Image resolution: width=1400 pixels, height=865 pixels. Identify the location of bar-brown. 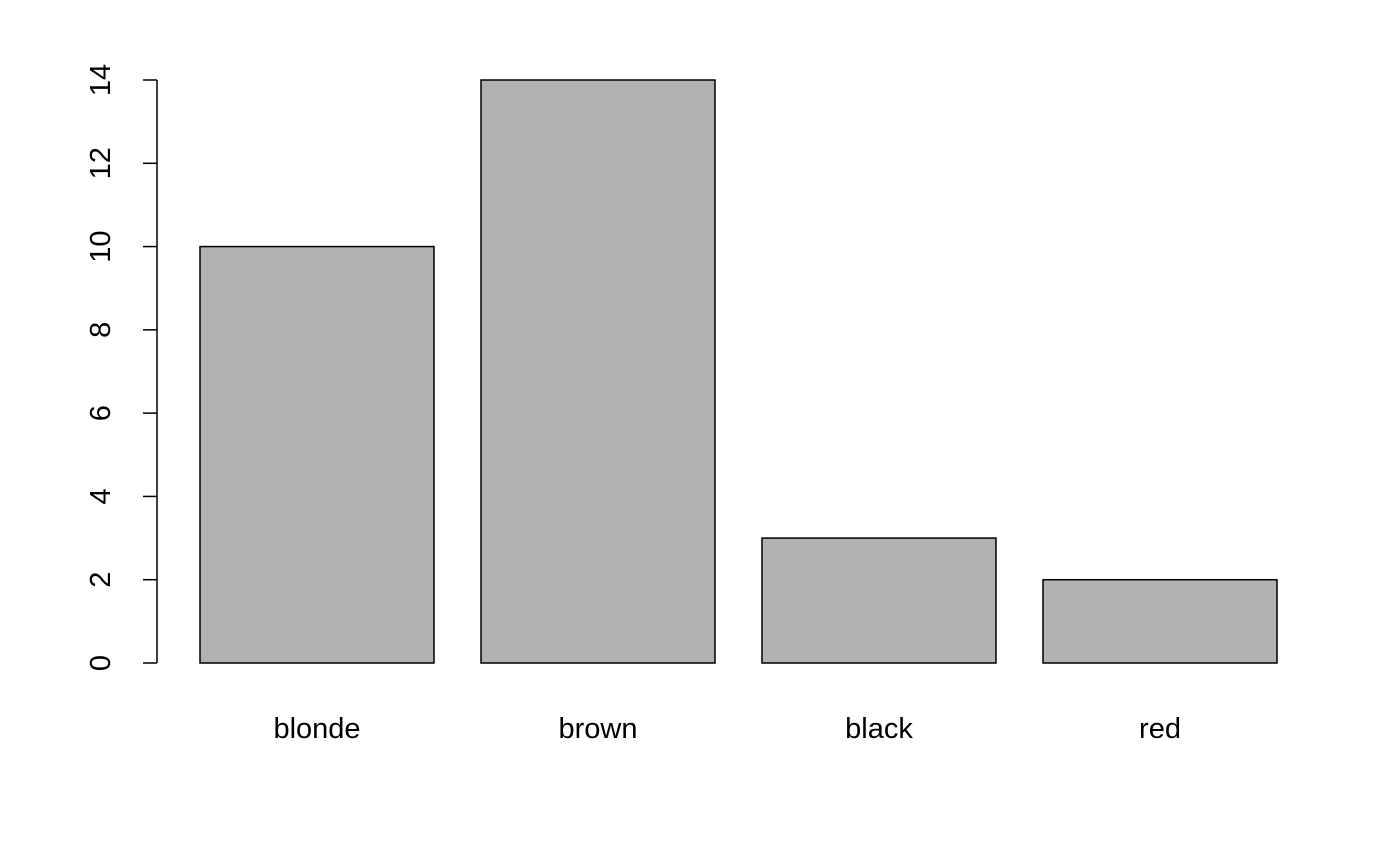
(598, 371).